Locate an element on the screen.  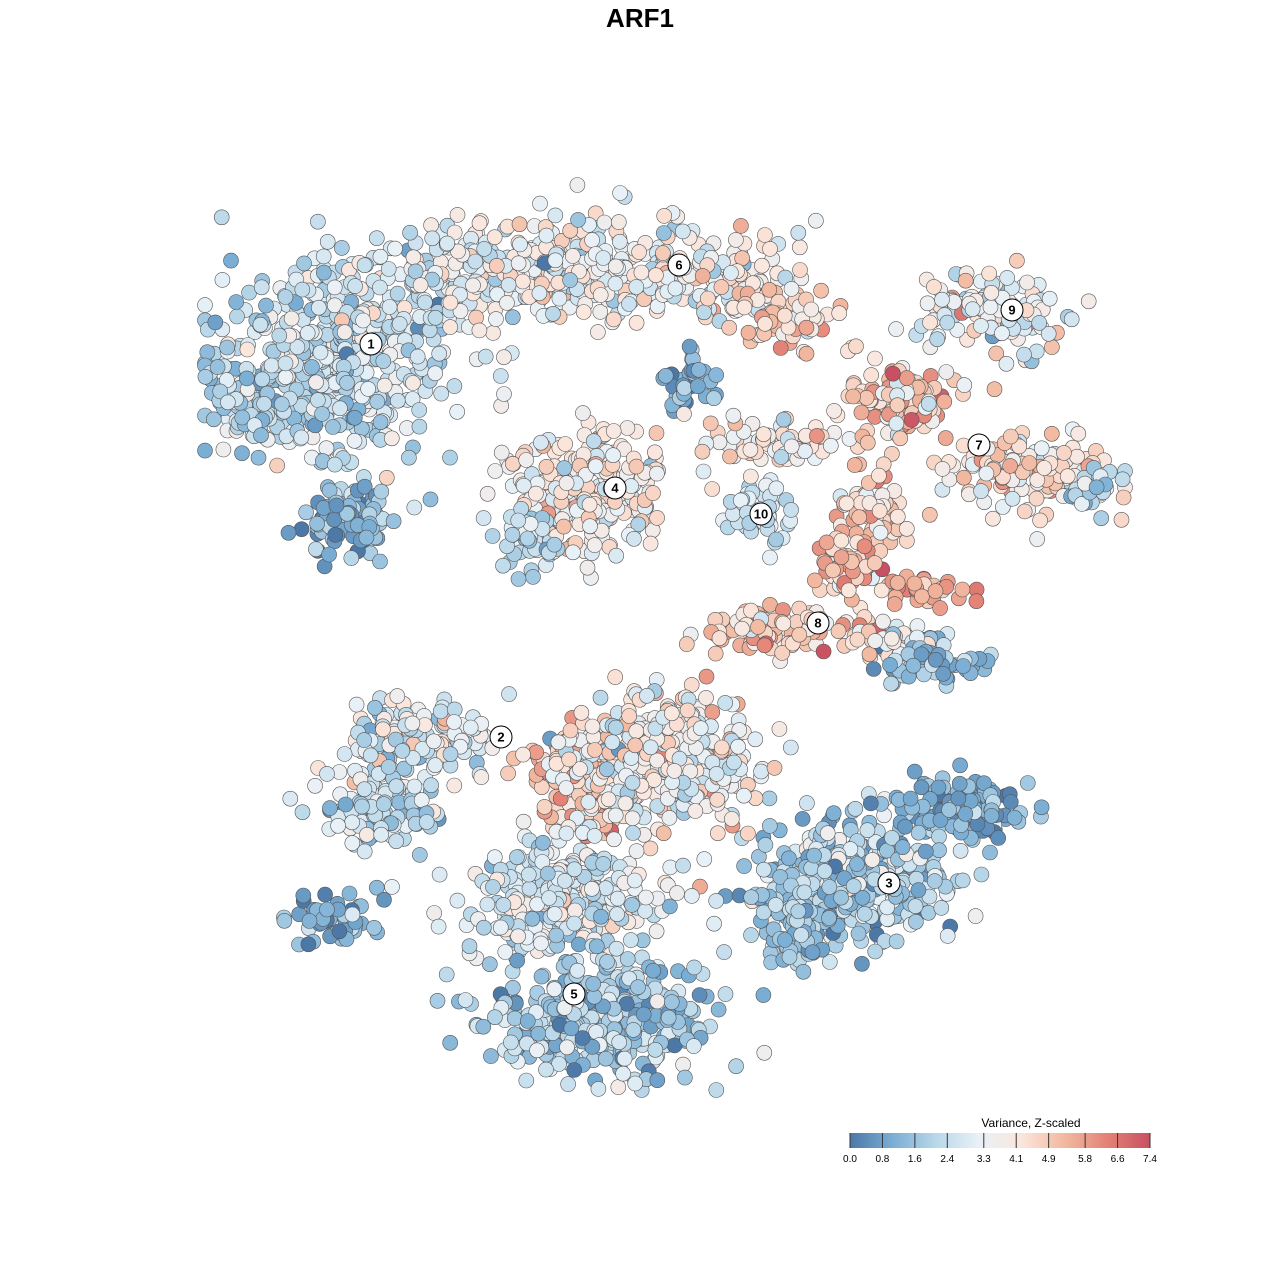
chart-title: ARF1 is located at coordinates (640, 18).